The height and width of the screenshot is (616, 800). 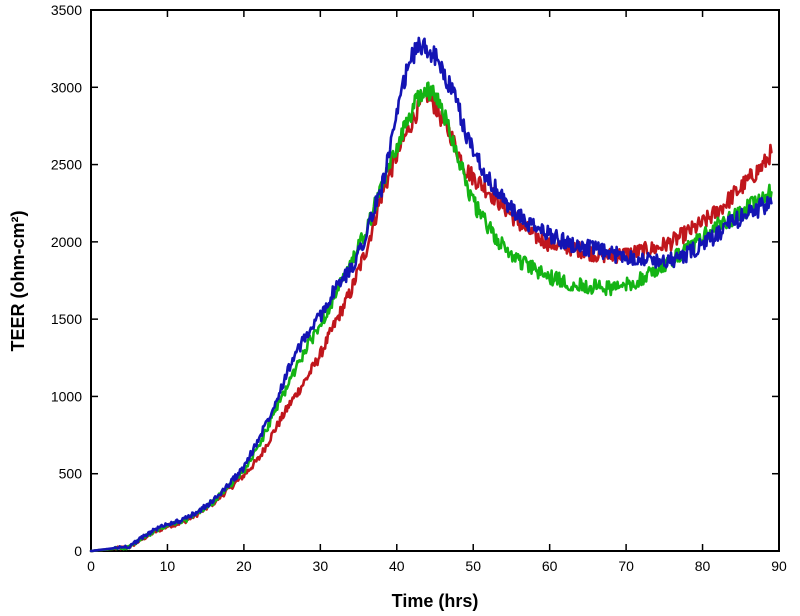 What do you see at coordinates (66, 165) in the screenshot?
I see `y-tick-label: 2500` at bounding box center [66, 165].